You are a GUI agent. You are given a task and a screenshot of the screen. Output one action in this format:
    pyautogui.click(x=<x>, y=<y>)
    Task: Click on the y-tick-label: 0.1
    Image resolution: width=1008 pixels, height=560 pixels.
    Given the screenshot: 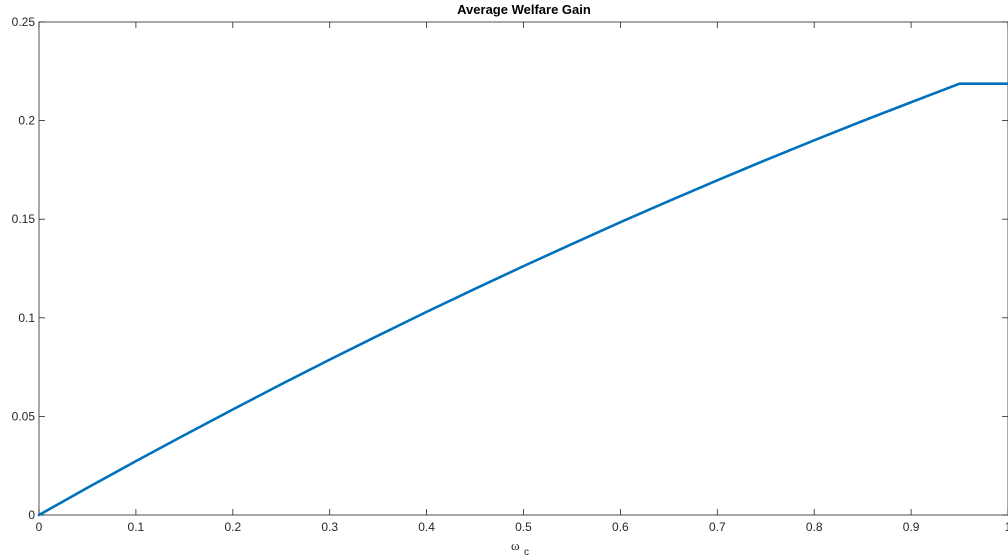 What is the action you would take?
    pyautogui.click(x=26, y=318)
    